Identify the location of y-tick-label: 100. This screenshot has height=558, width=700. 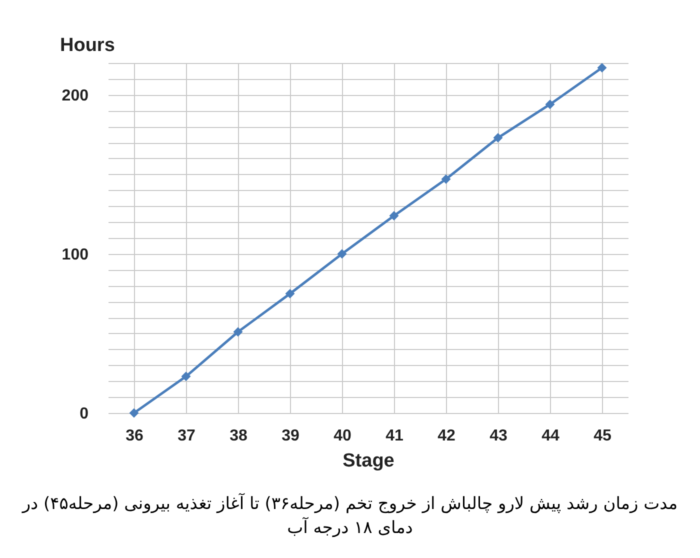
(75, 255).